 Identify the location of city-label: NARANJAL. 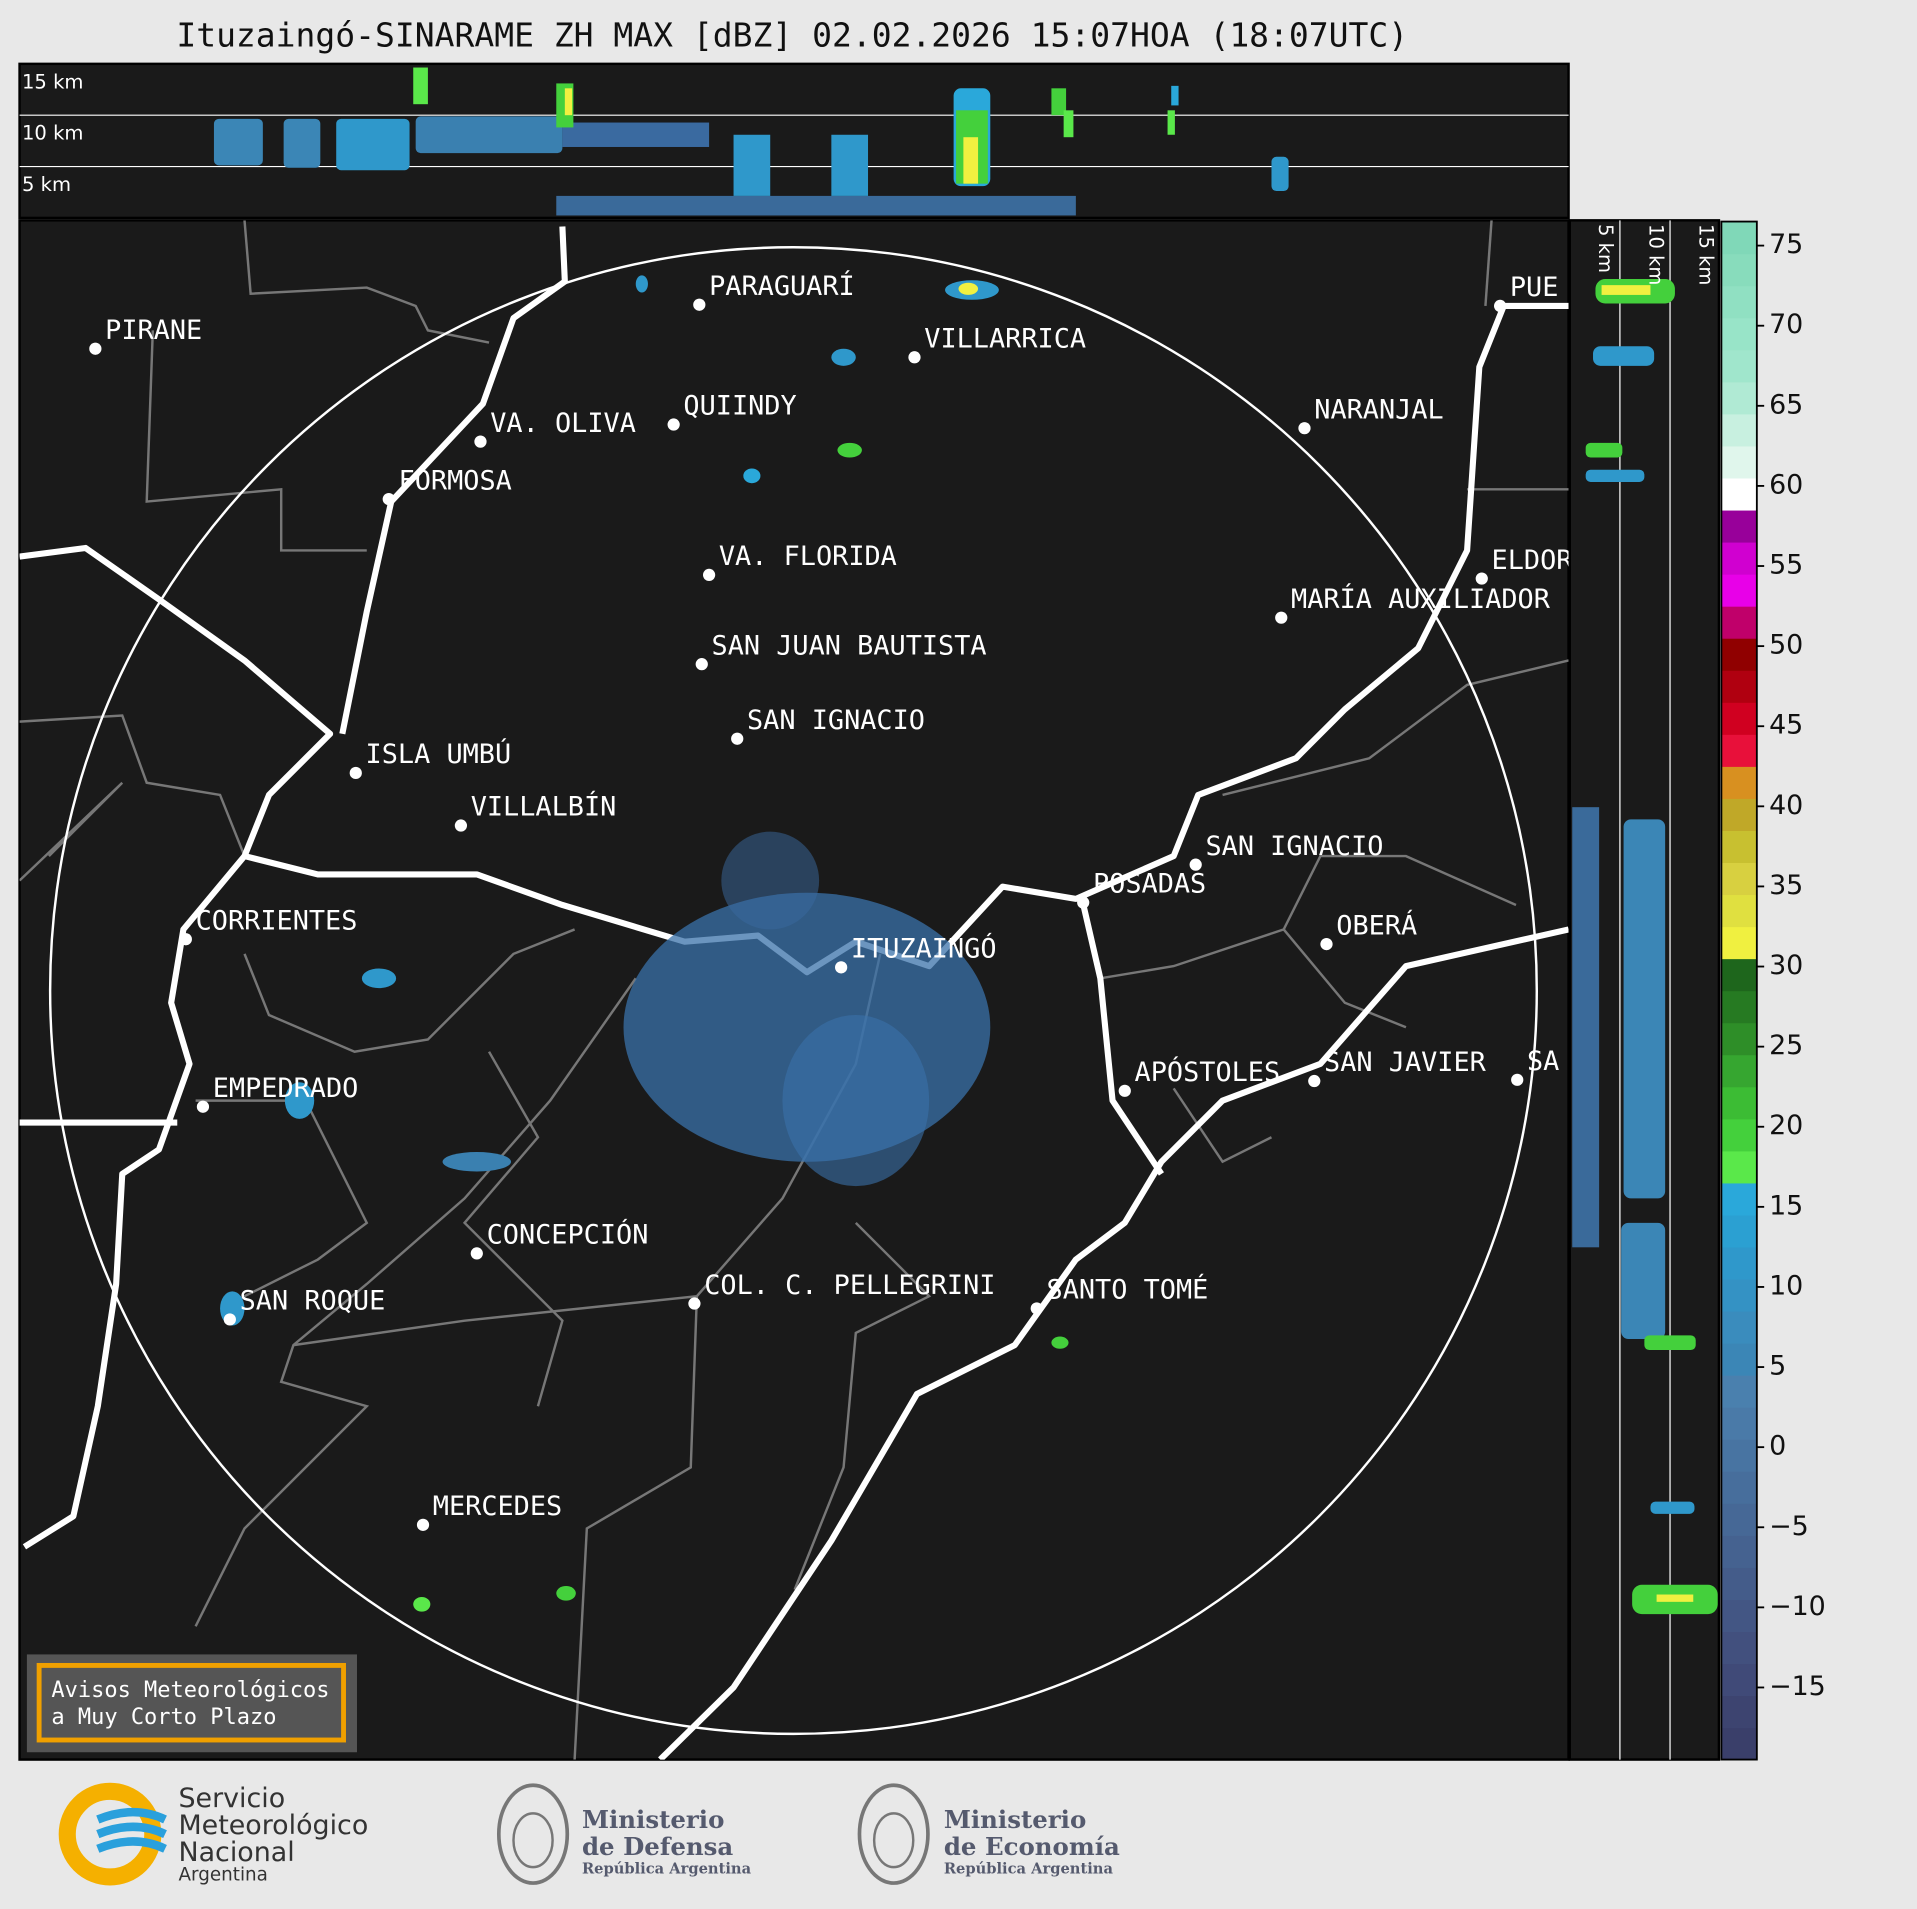
(1378, 409).